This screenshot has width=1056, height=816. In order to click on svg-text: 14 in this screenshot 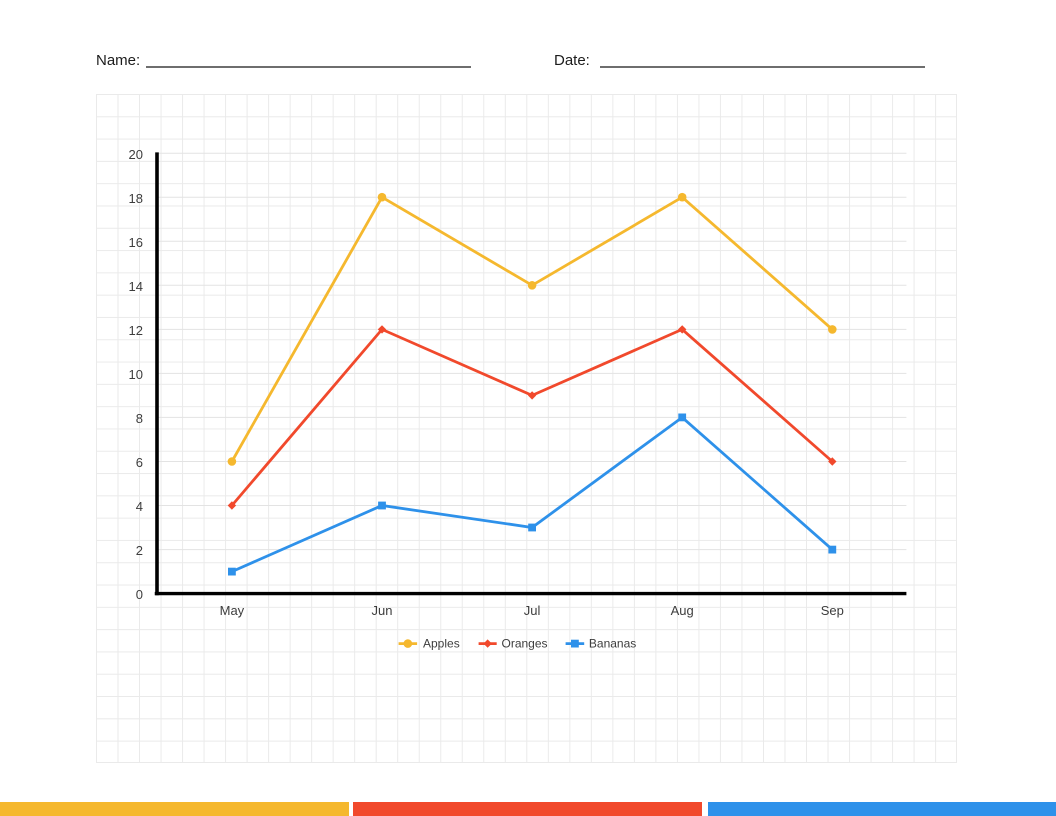, I will do `click(136, 286)`.